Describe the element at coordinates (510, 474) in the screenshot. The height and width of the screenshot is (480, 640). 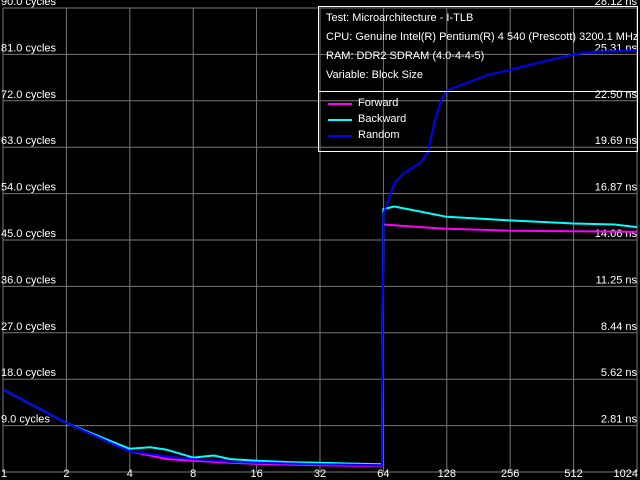
I see `x-tick-label: 256` at that location.